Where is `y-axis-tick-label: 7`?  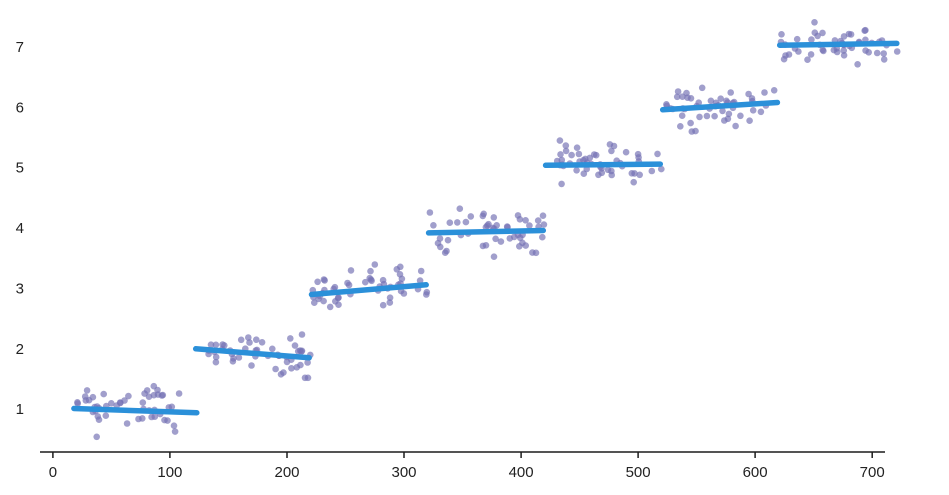
y-axis-tick-label: 7 is located at coordinates (20, 47).